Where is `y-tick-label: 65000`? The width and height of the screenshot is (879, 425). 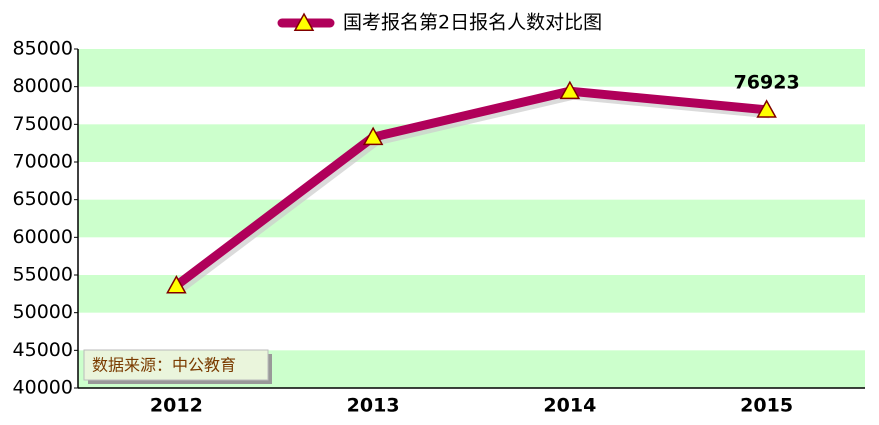
y-tick-label: 65000 is located at coordinates (43, 199).